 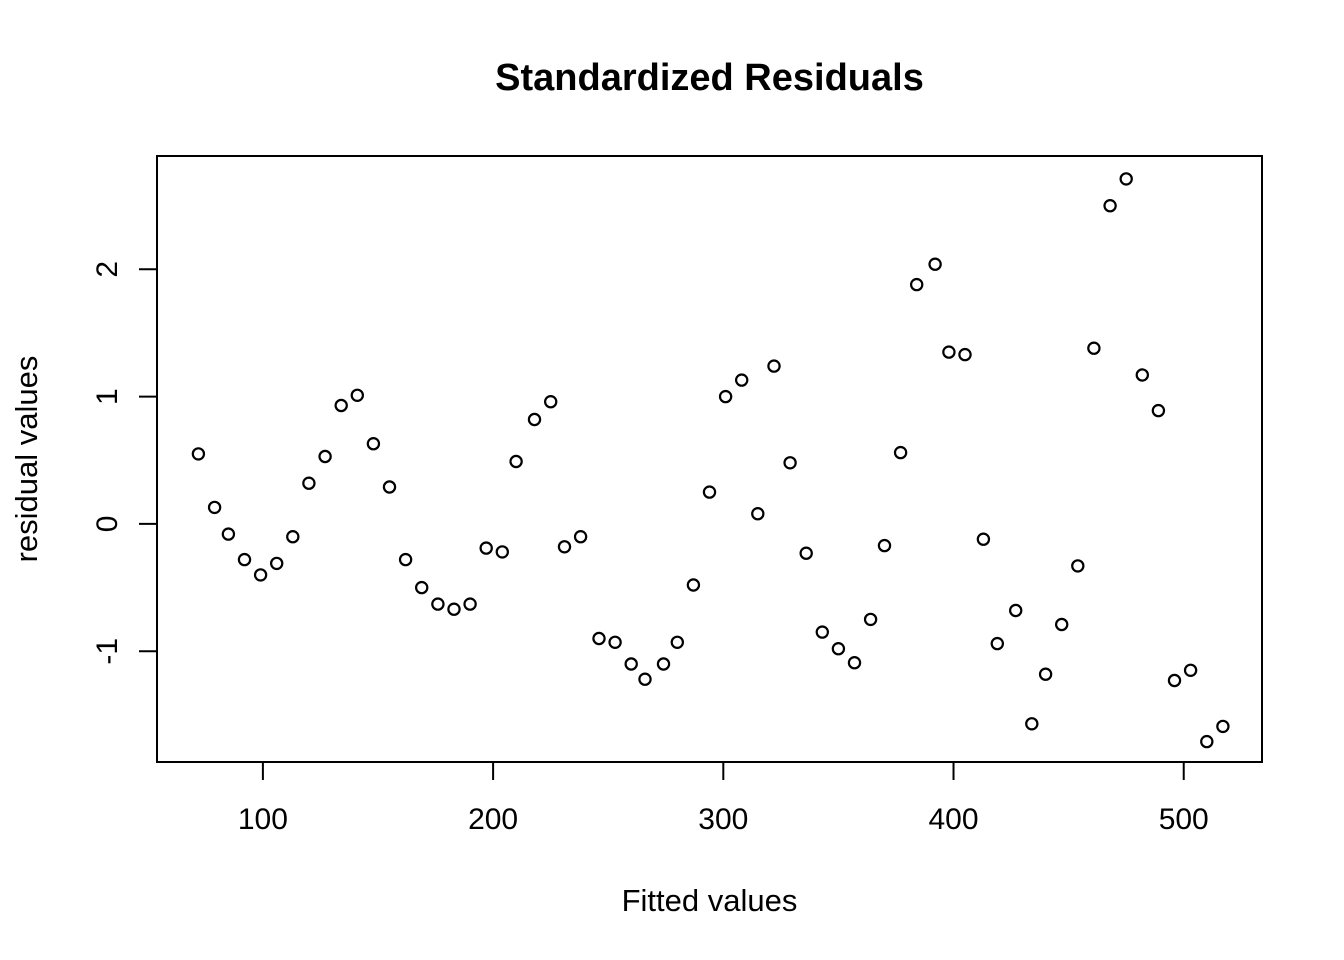 What do you see at coordinates (723, 819) in the screenshot?
I see `x-tick-label: 300` at bounding box center [723, 819].